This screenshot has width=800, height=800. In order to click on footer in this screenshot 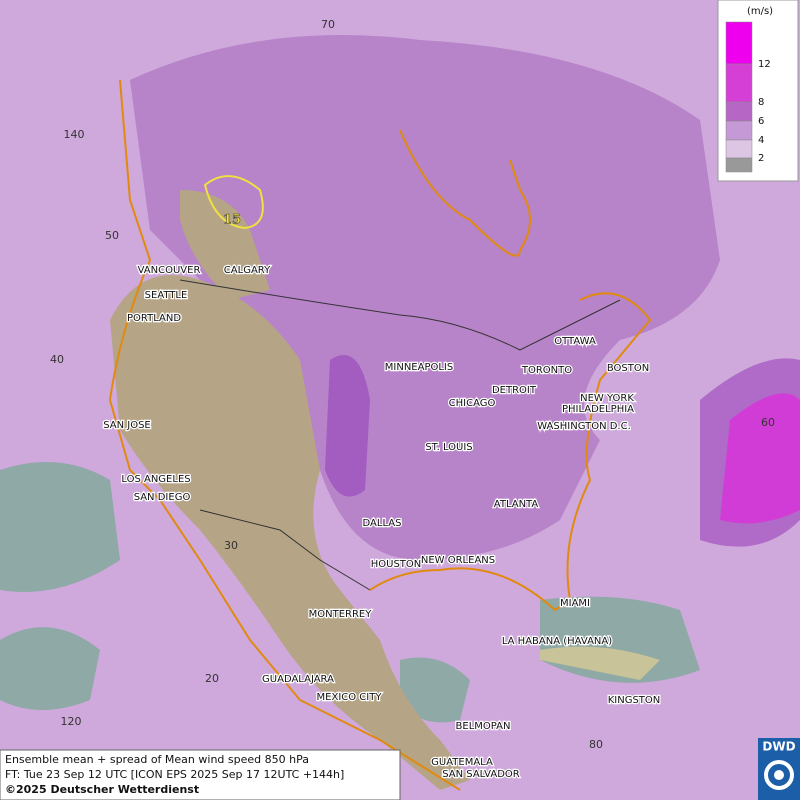, I will do `click(200, 774)`.